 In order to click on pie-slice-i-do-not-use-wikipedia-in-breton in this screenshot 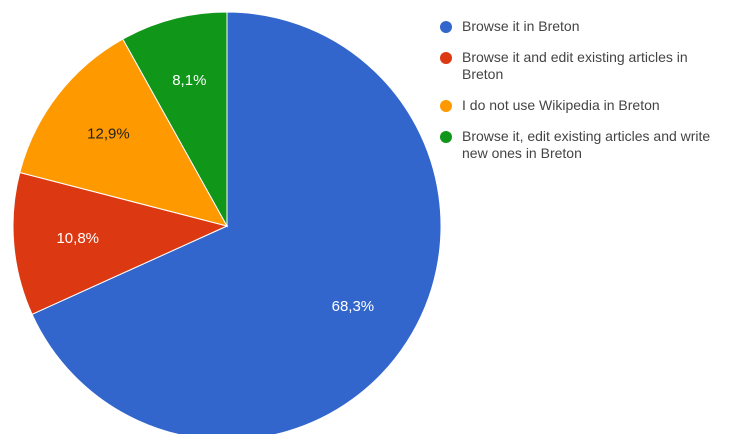, I will do `click(124, 132)`.